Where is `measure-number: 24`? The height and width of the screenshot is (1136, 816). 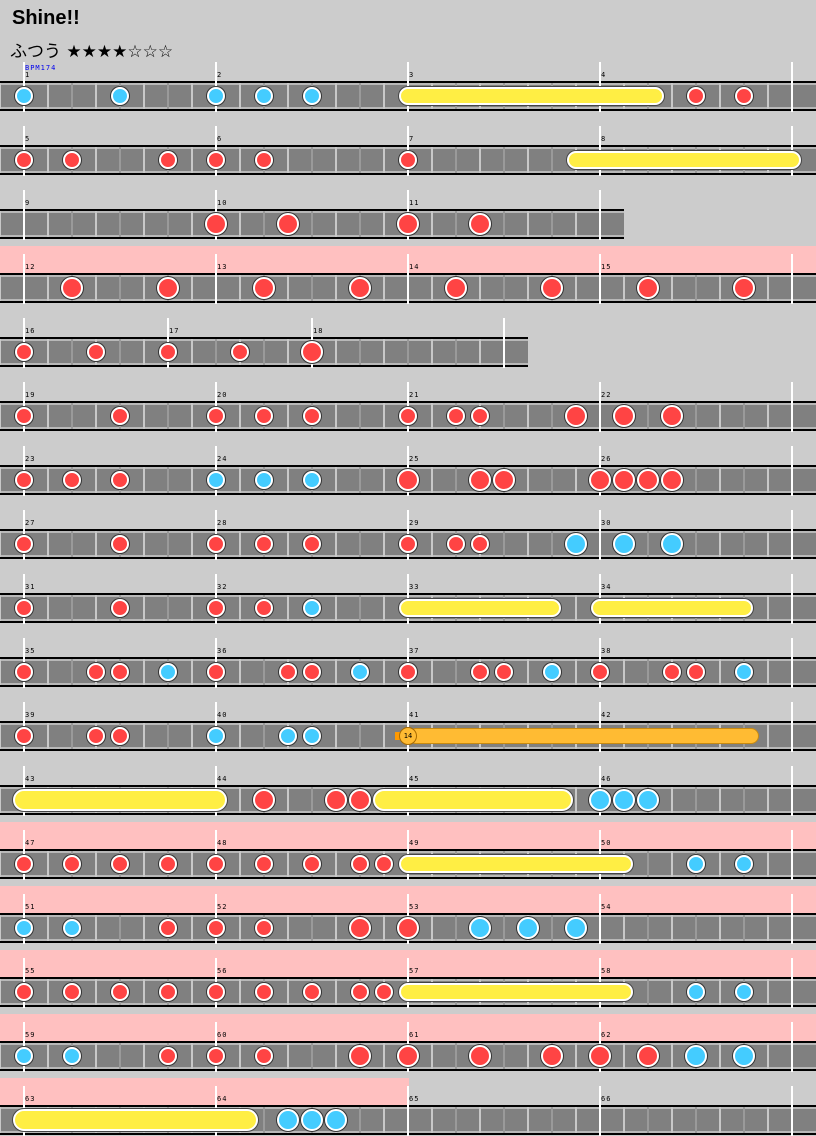 measure-number: 24 is located at coordinates (222, 459).